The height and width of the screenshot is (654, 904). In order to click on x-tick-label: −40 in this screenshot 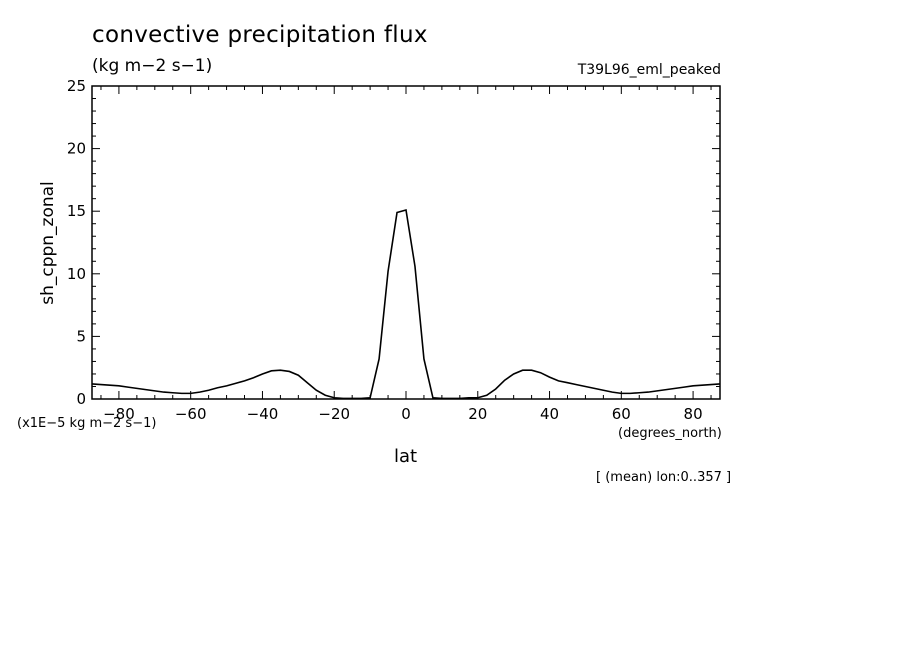, I will do `click(263, 414)`.